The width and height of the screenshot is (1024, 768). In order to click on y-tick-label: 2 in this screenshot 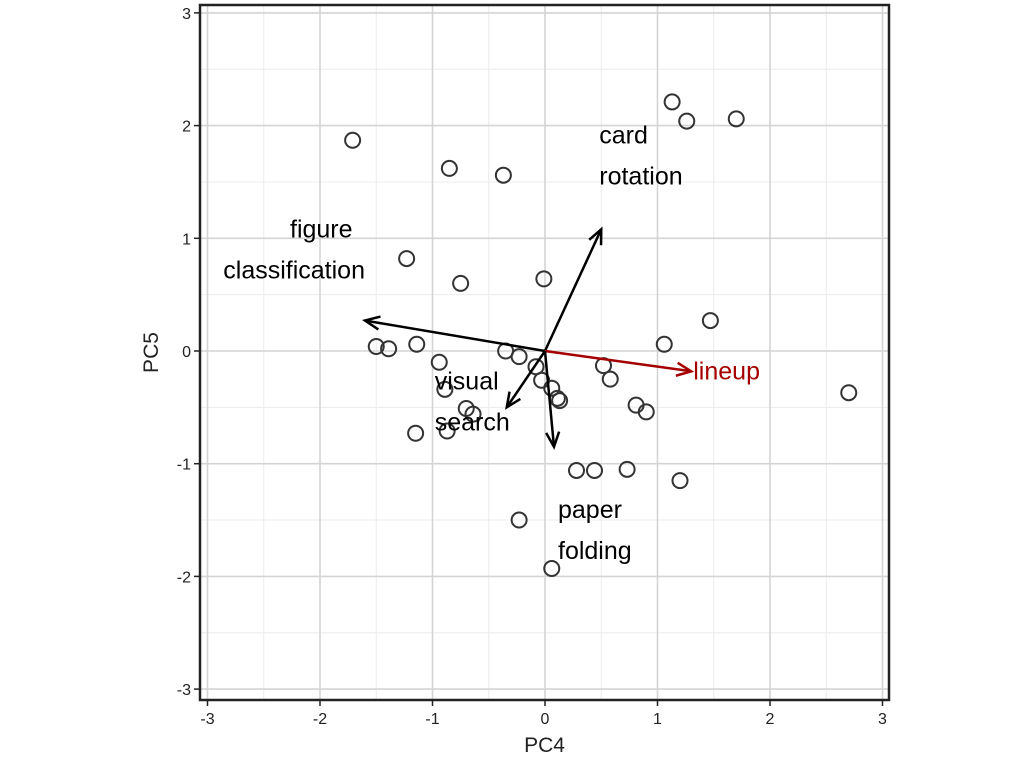, I will do `click(186, 127)`.